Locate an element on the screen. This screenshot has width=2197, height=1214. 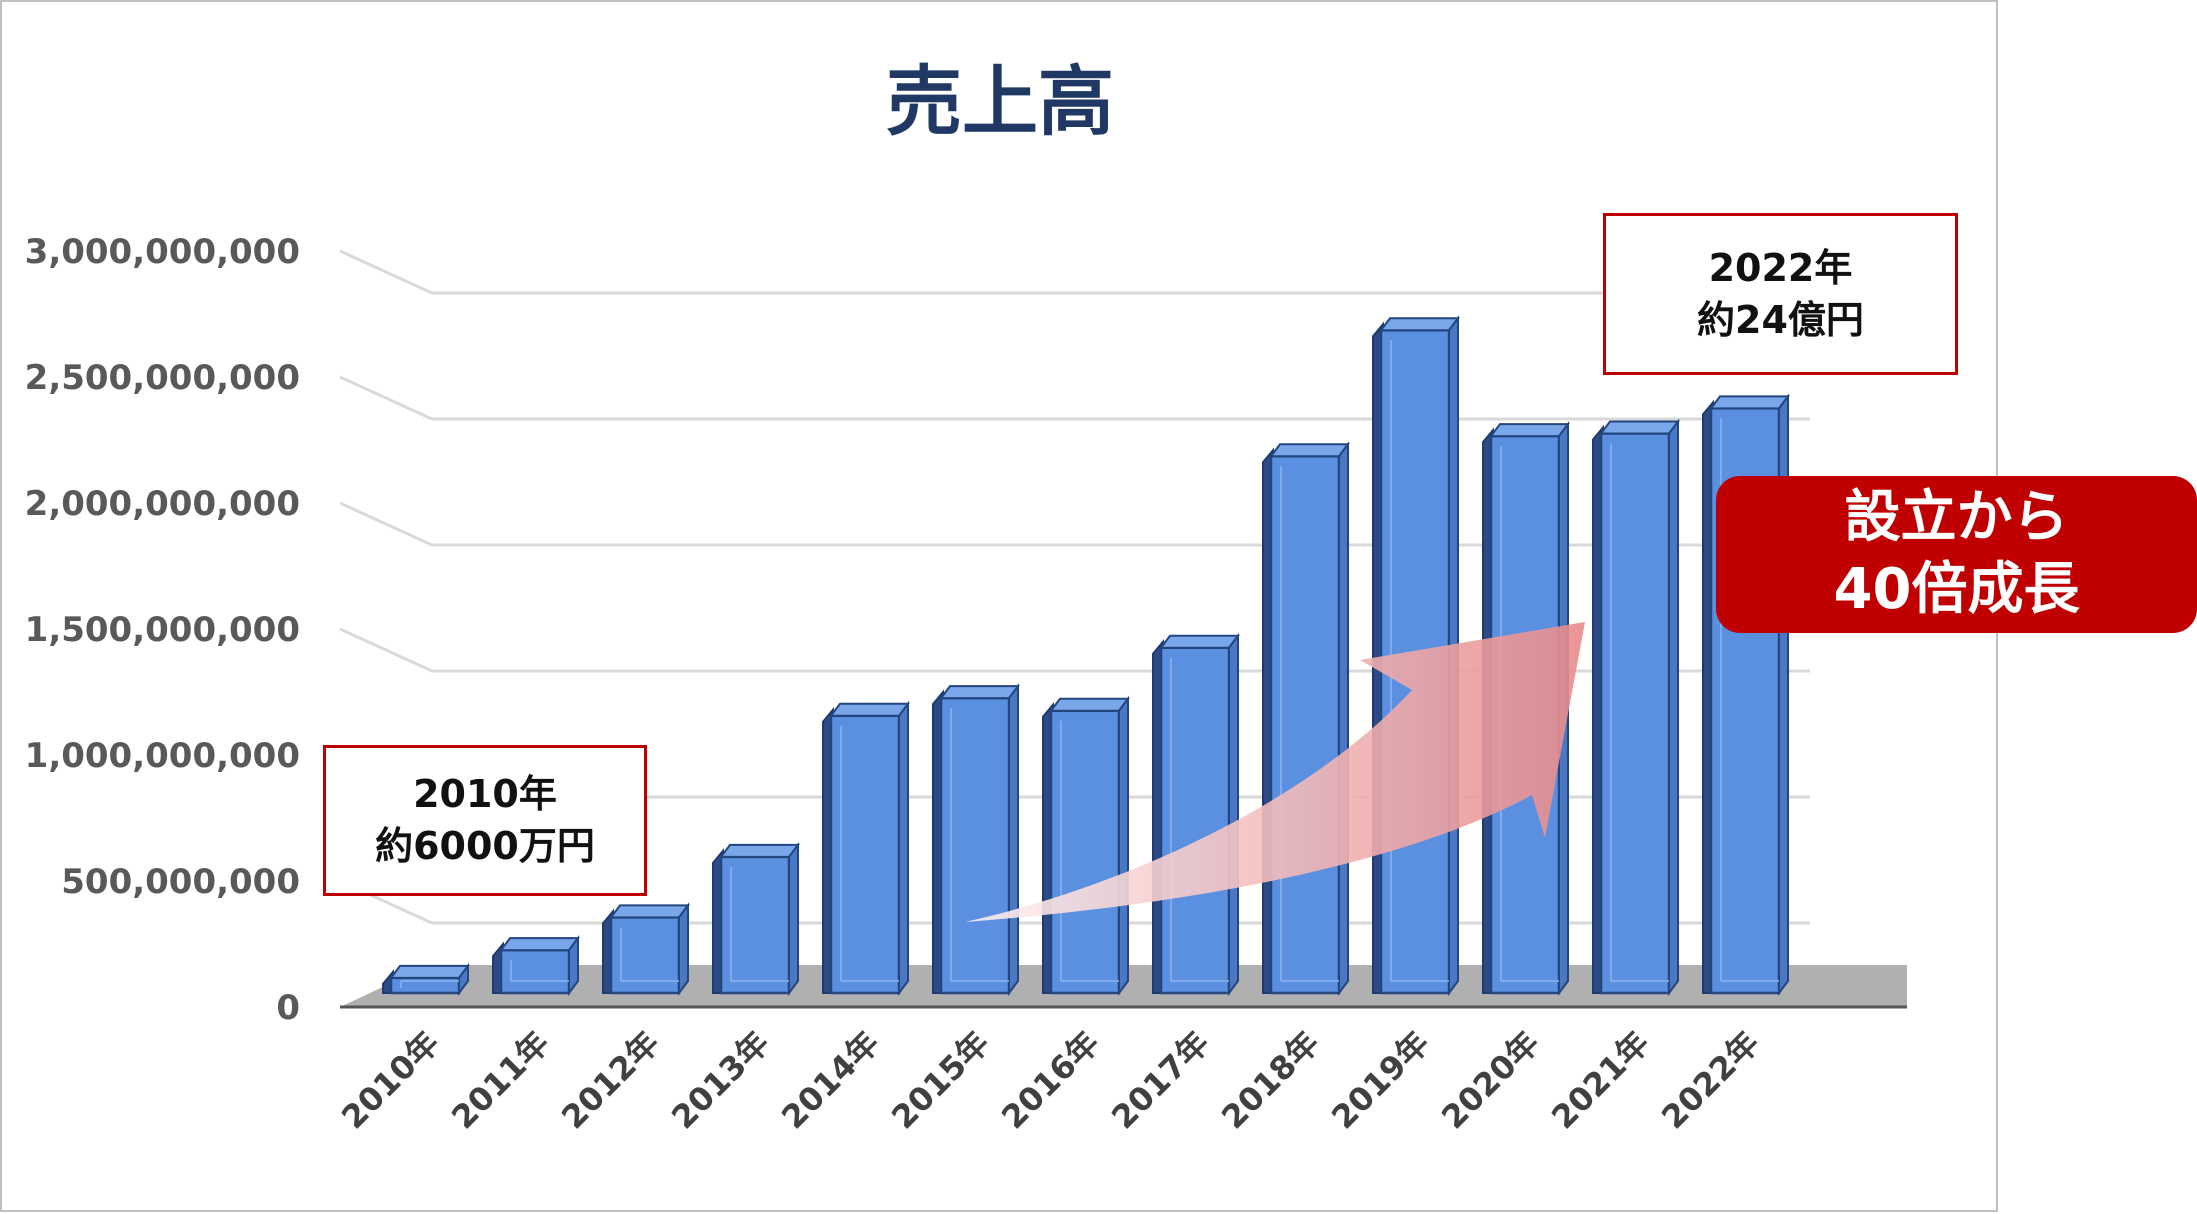
bar-2012年 is located at coordinates (646, 949).